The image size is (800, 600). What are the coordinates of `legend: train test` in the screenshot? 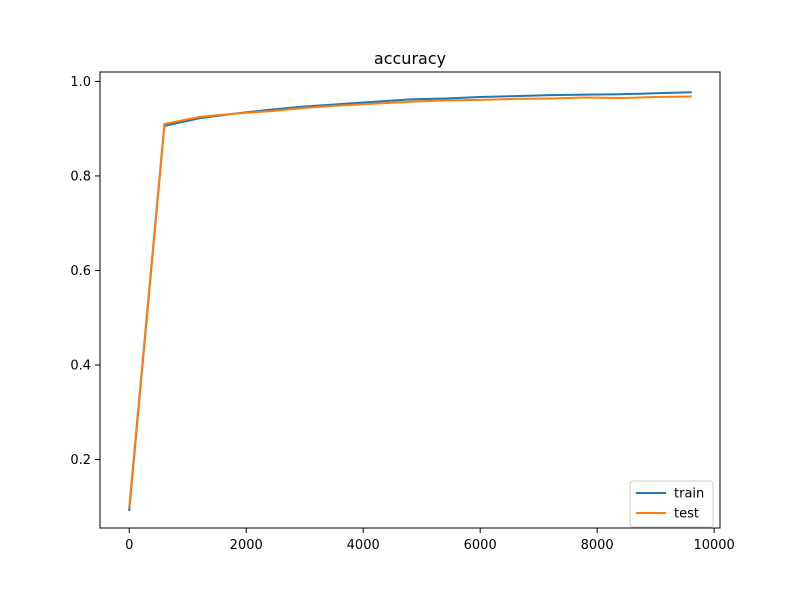 It's located at (671, 504).